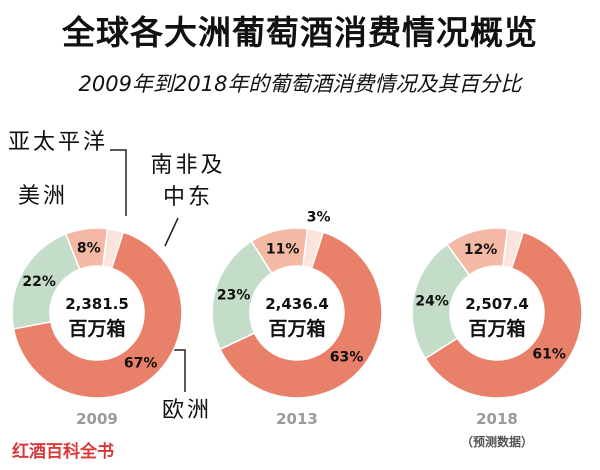 This screenshot has width=600, height=470. I want to click on pct-label-europe-2018: 61%, so click(549, 354).